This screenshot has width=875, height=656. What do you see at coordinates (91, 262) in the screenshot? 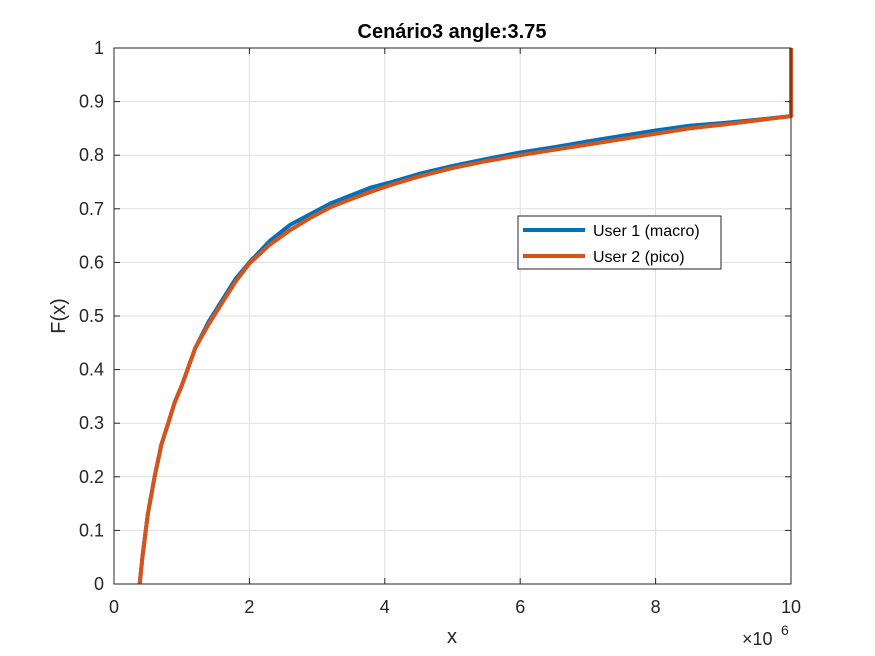
I see `y-tick-label: 0.6` at bounding box center [91, 262].